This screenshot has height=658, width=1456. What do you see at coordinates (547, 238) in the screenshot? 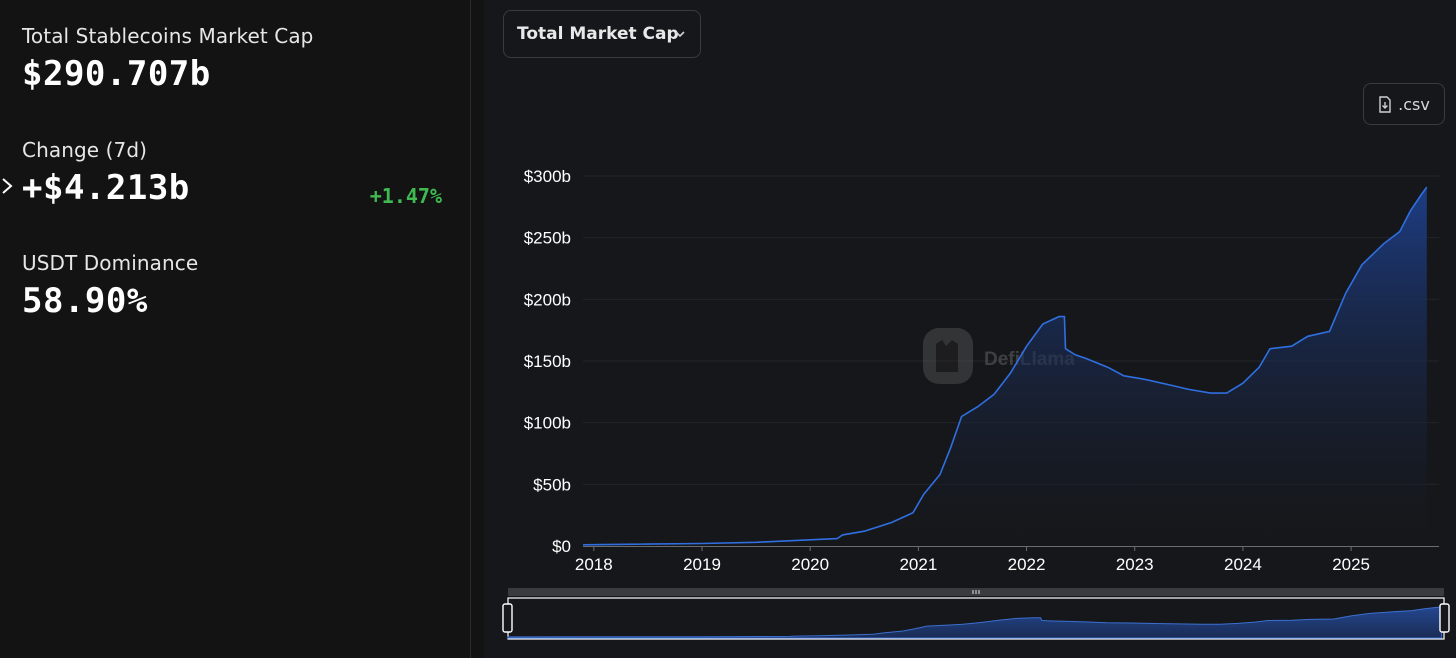
I see `y-tick-label: $250b` at bounding box center [547, 238].